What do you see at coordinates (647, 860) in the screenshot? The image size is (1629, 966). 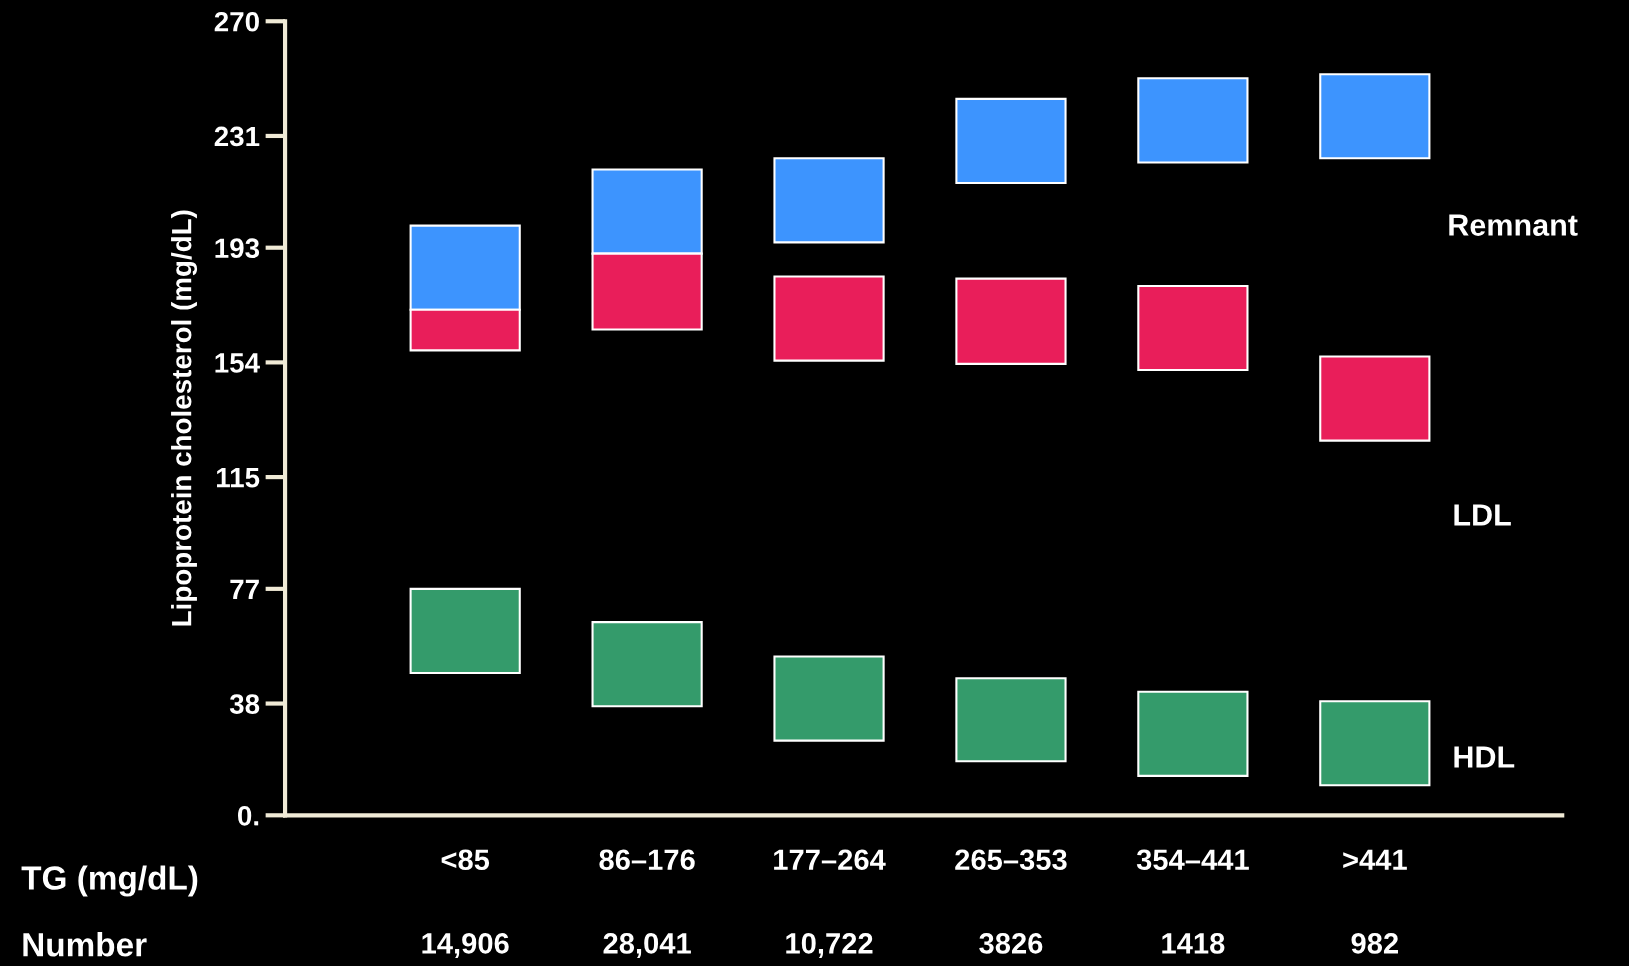 I see `x-tick-label: 86–176` at bounding box center [647, 860].